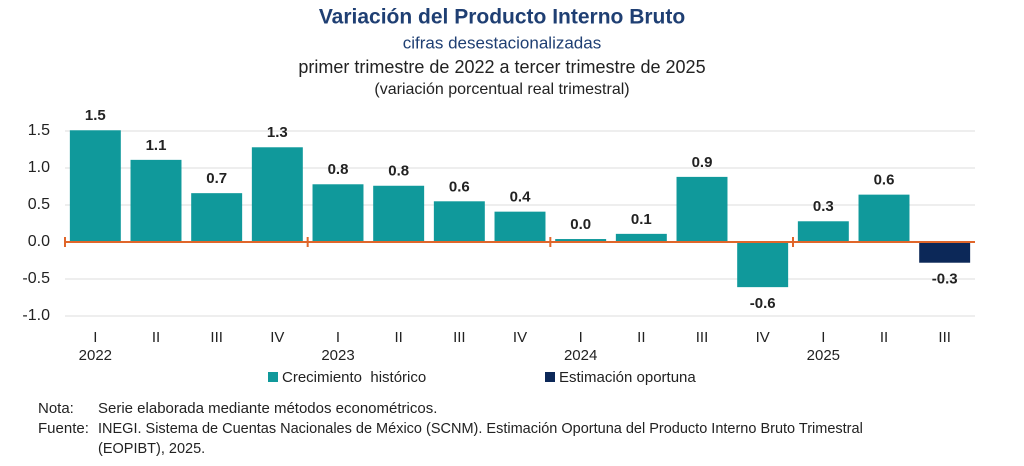  I want to click on data-label: 0.4, so click(521, 197).